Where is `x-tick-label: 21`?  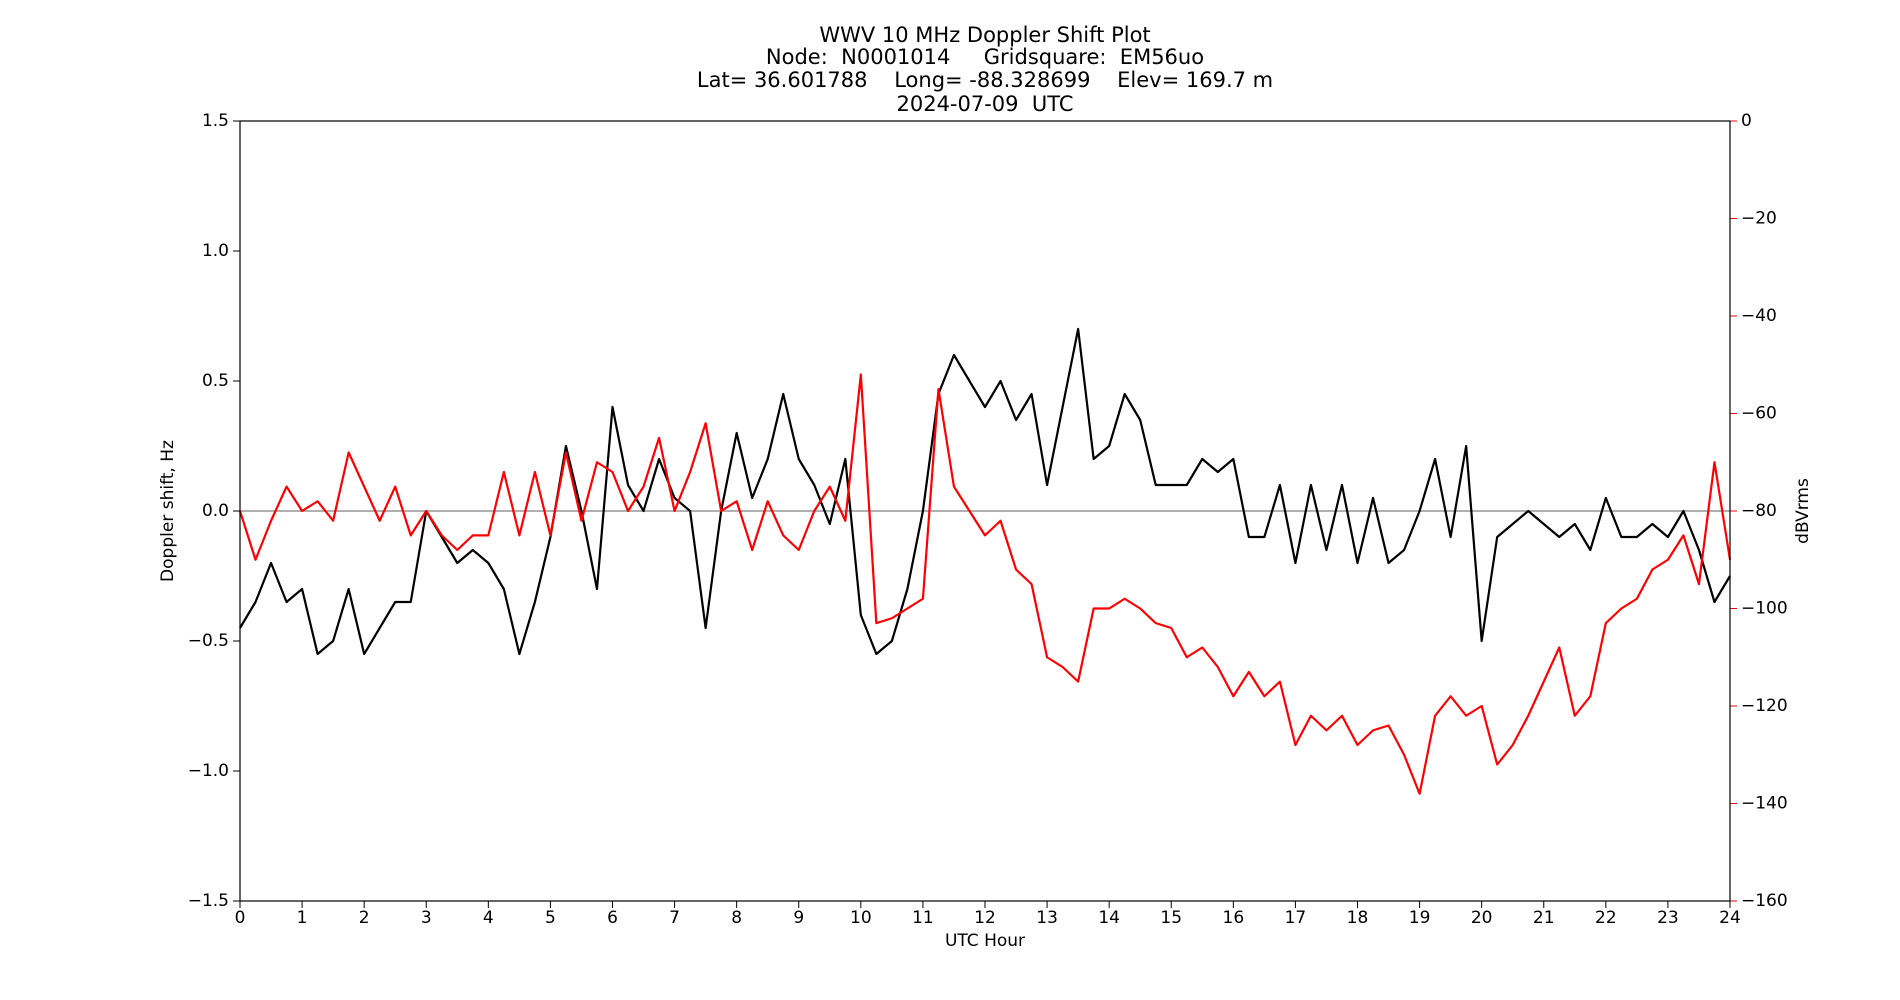
x-tick-label: 21 is located at coordinates (1544, 918).